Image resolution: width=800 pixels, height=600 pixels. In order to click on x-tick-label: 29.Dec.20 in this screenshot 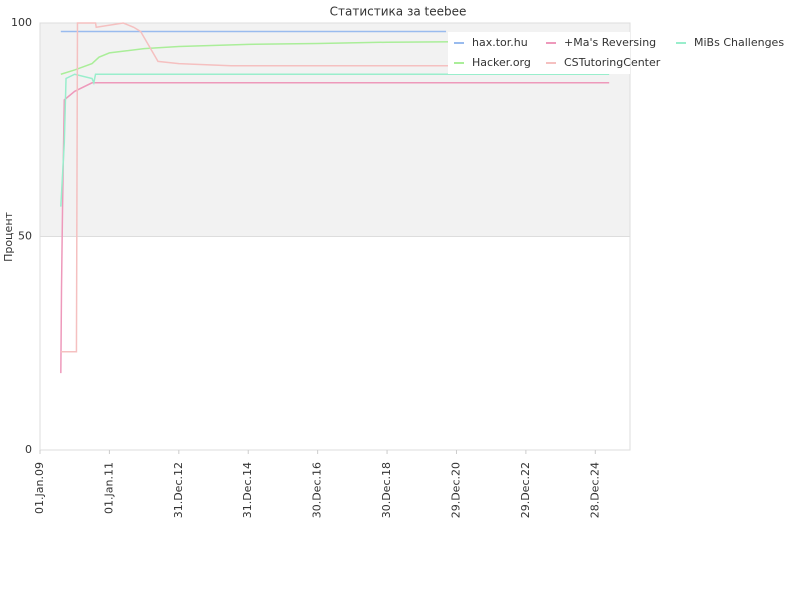, I will do `click(455, 490)`.